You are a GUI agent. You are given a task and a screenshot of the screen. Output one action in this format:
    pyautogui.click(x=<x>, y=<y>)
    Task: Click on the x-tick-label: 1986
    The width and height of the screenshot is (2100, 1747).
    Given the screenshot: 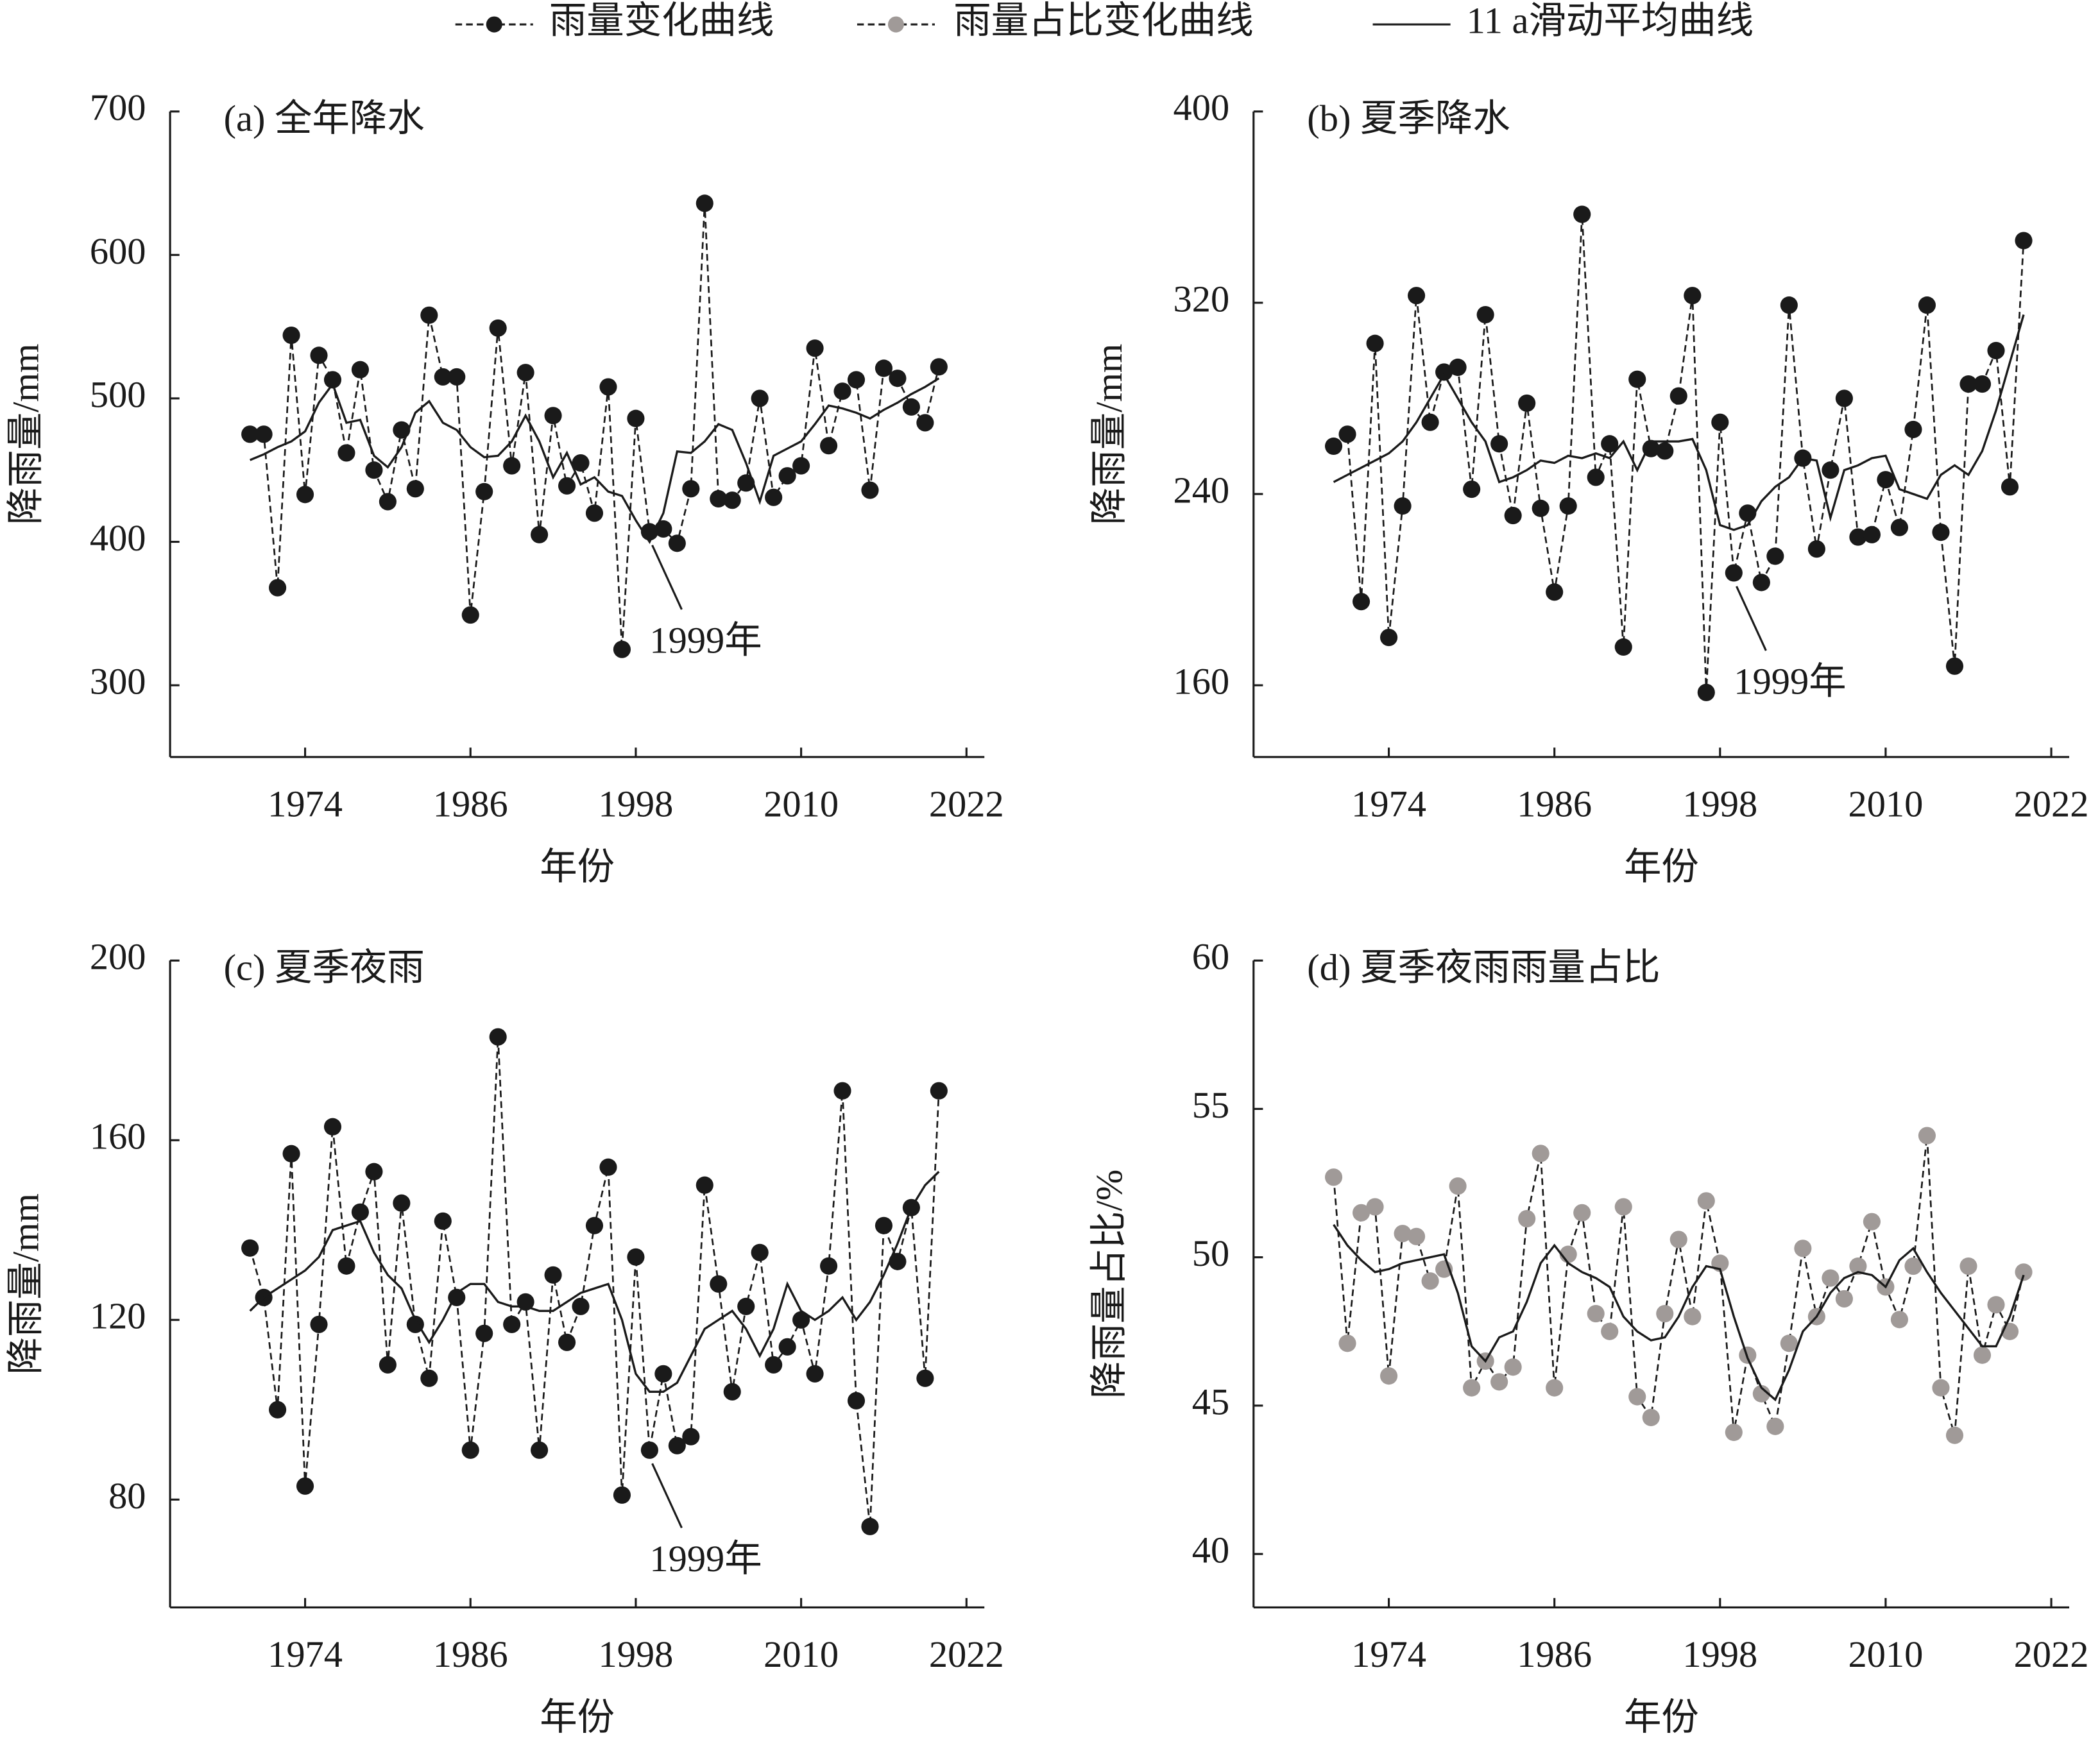 What is the action you would take?
    pyautogui.click(x=1554, y=1654)
    